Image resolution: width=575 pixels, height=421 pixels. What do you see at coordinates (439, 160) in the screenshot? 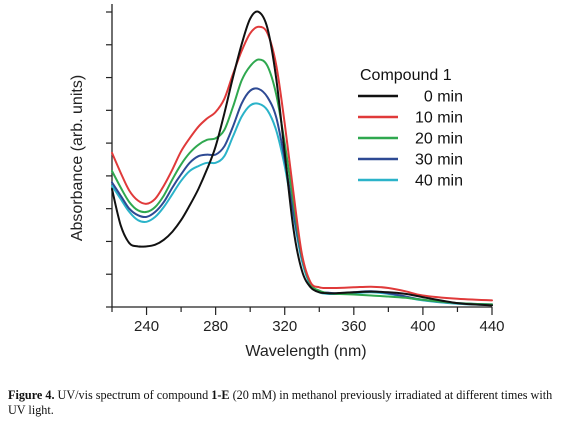
I see `legend-label-30-min: 30 min` at bounding box center [439, 160].